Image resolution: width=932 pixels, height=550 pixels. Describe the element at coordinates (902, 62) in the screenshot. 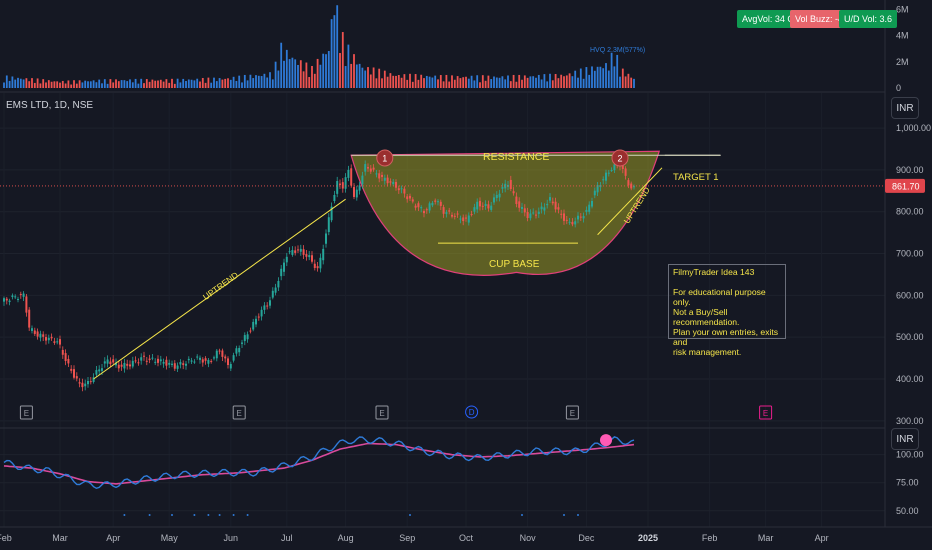

I see `volume-tick-label: 2M` at that location.